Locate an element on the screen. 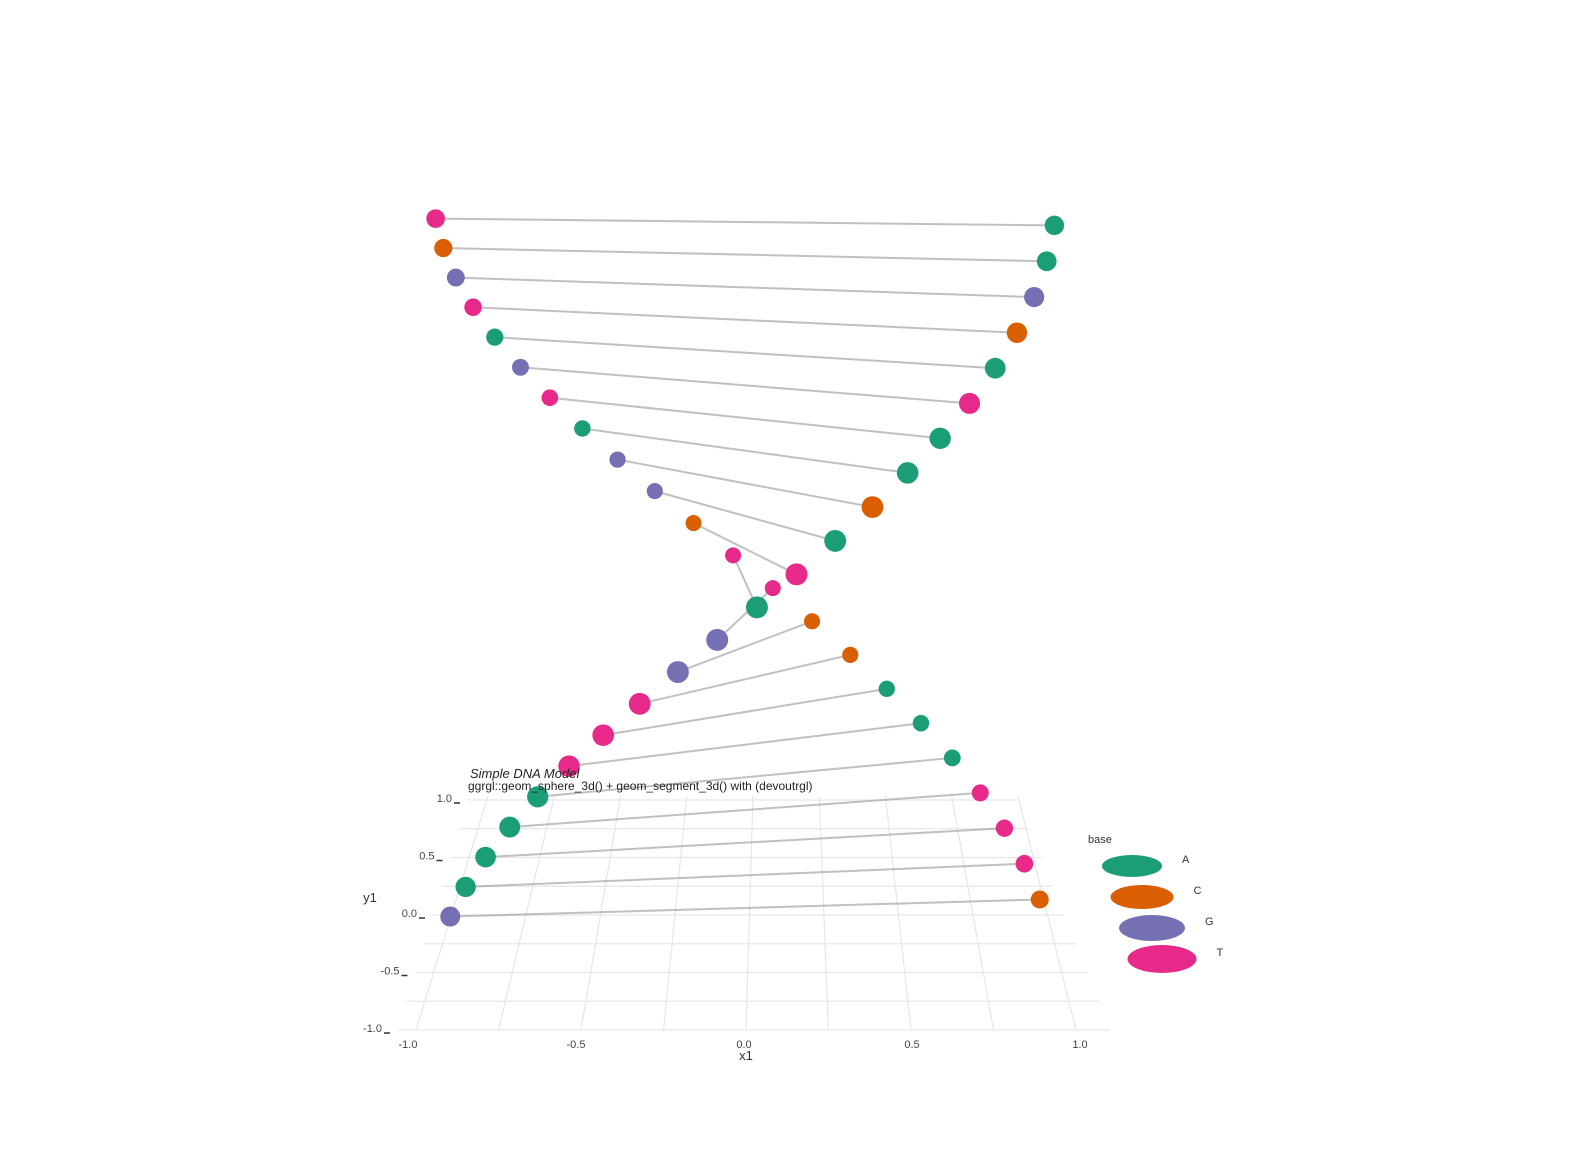  legend-title: base is located at coordinates (1100, 840).